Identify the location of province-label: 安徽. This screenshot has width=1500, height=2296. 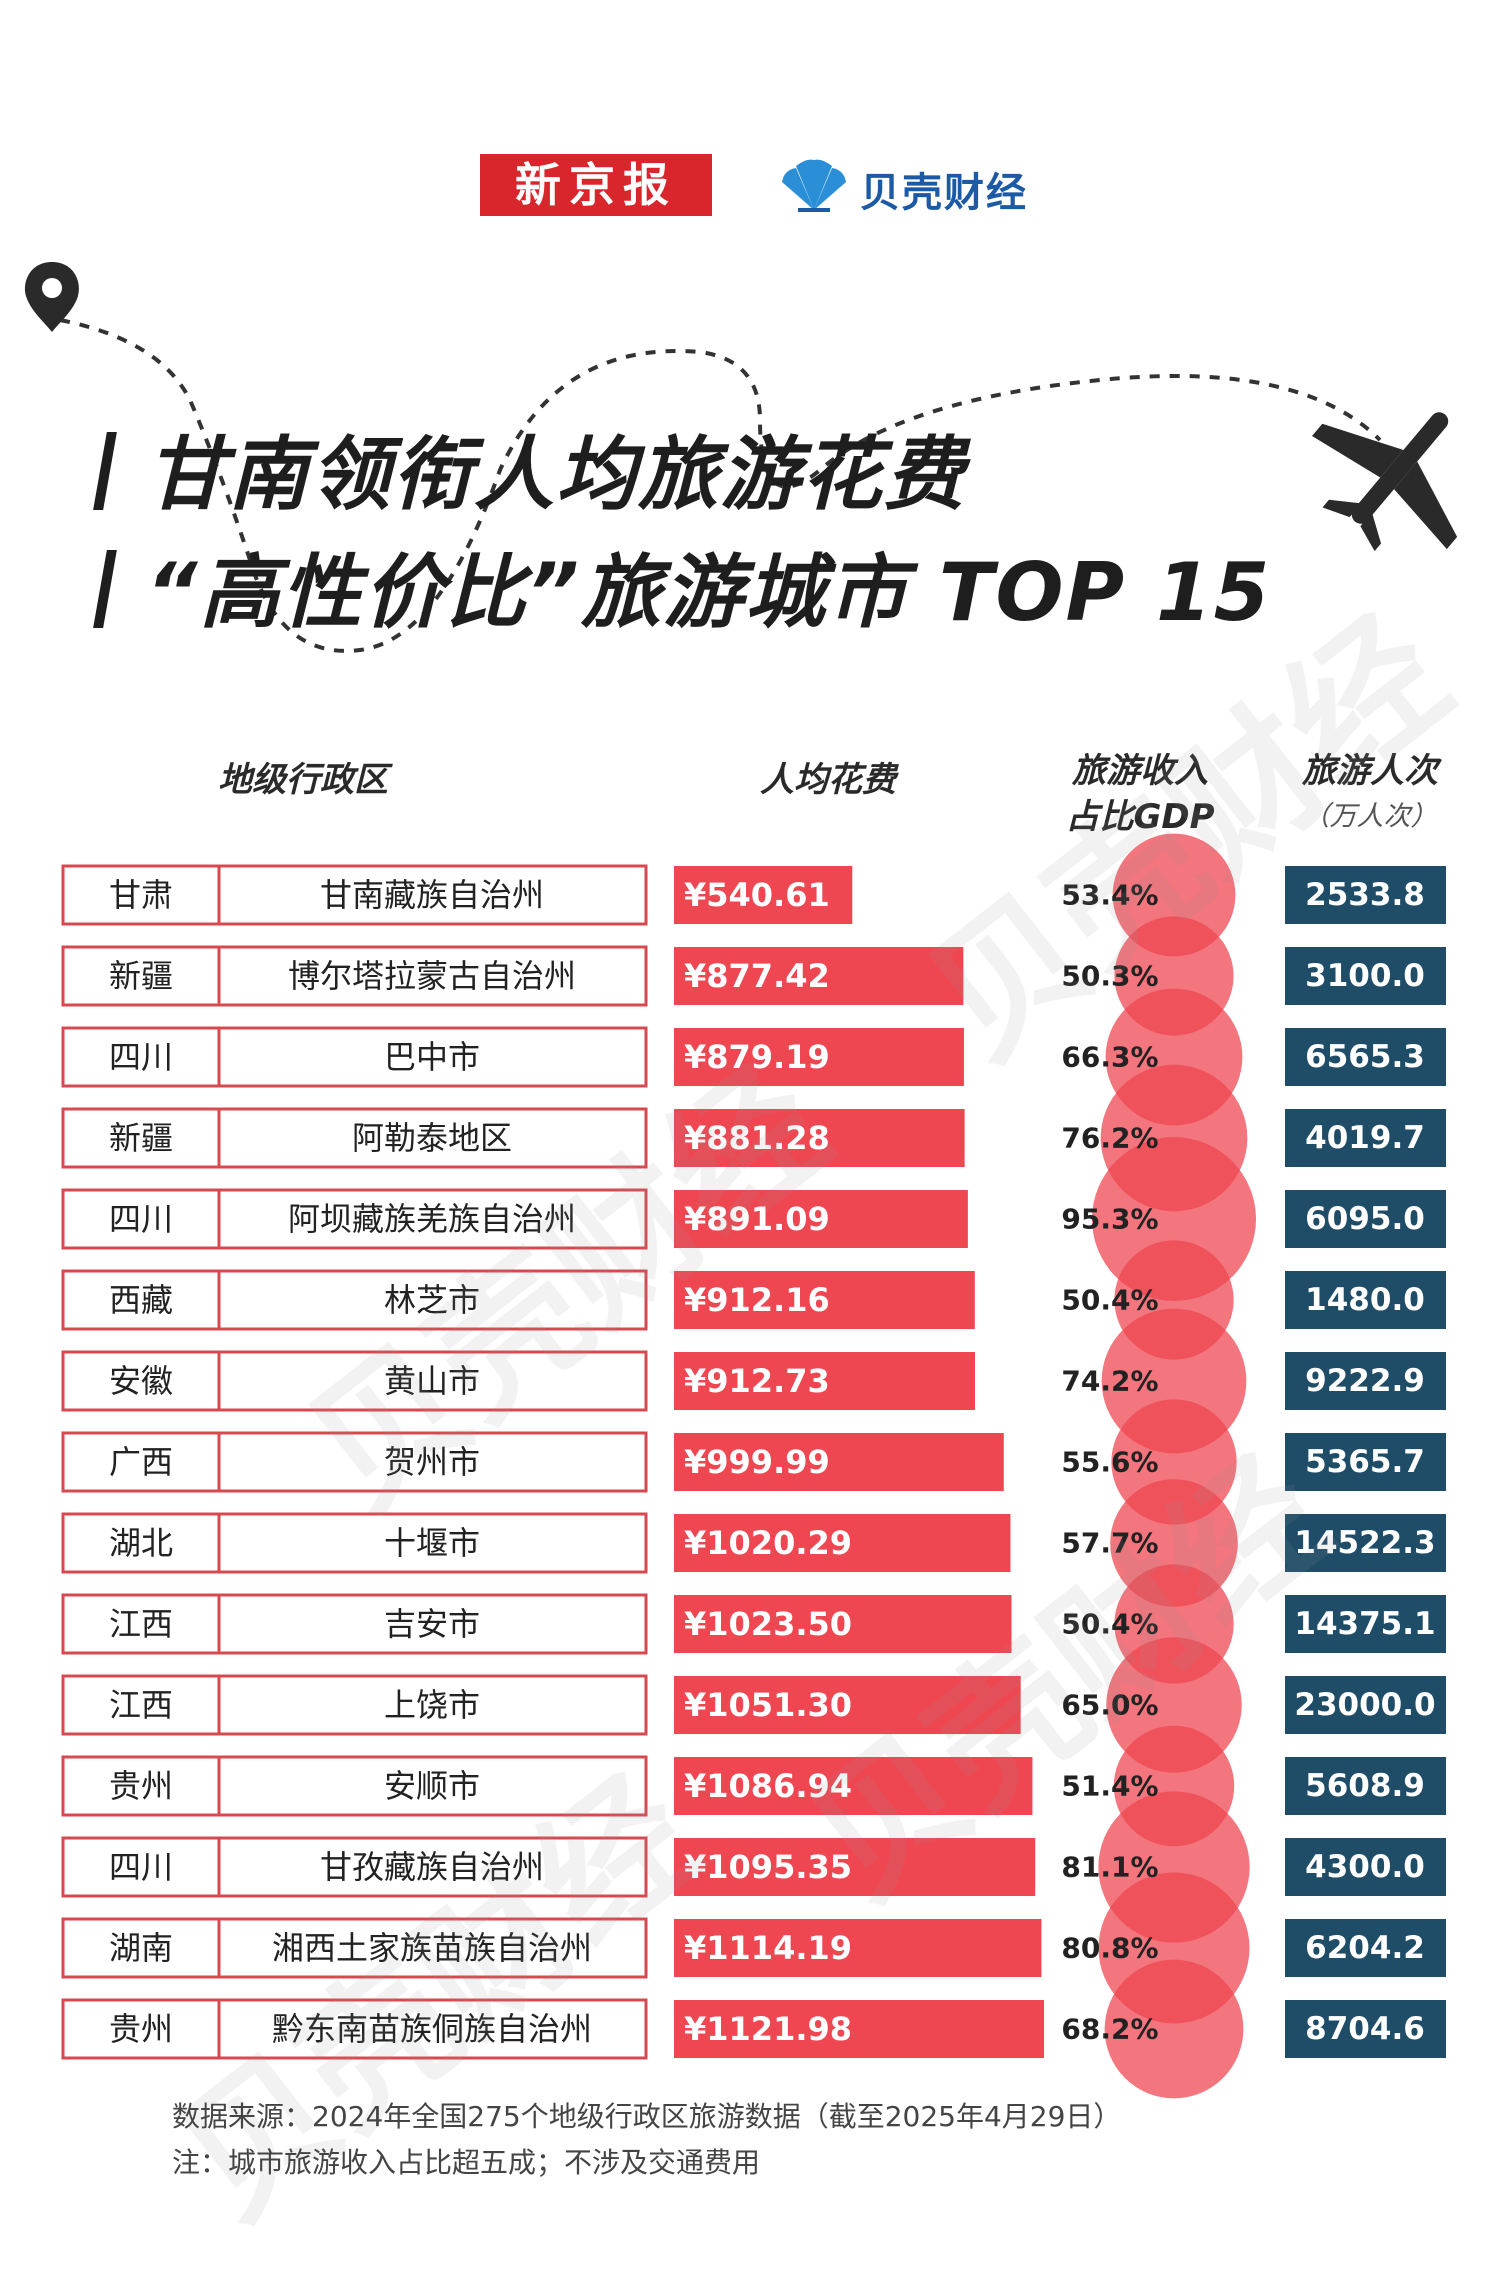
(141, 1381).